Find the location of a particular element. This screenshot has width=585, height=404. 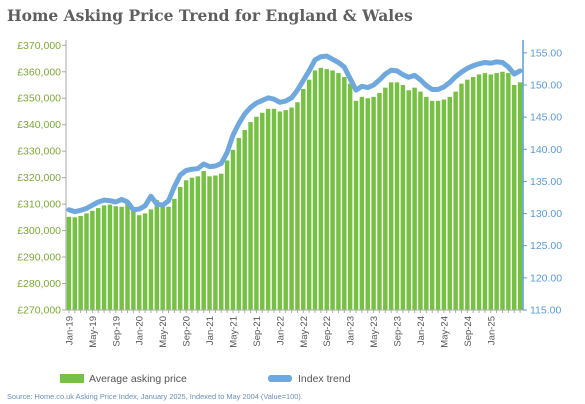

x-tick-label: Sep-24 is located at coordinates (468, 331).